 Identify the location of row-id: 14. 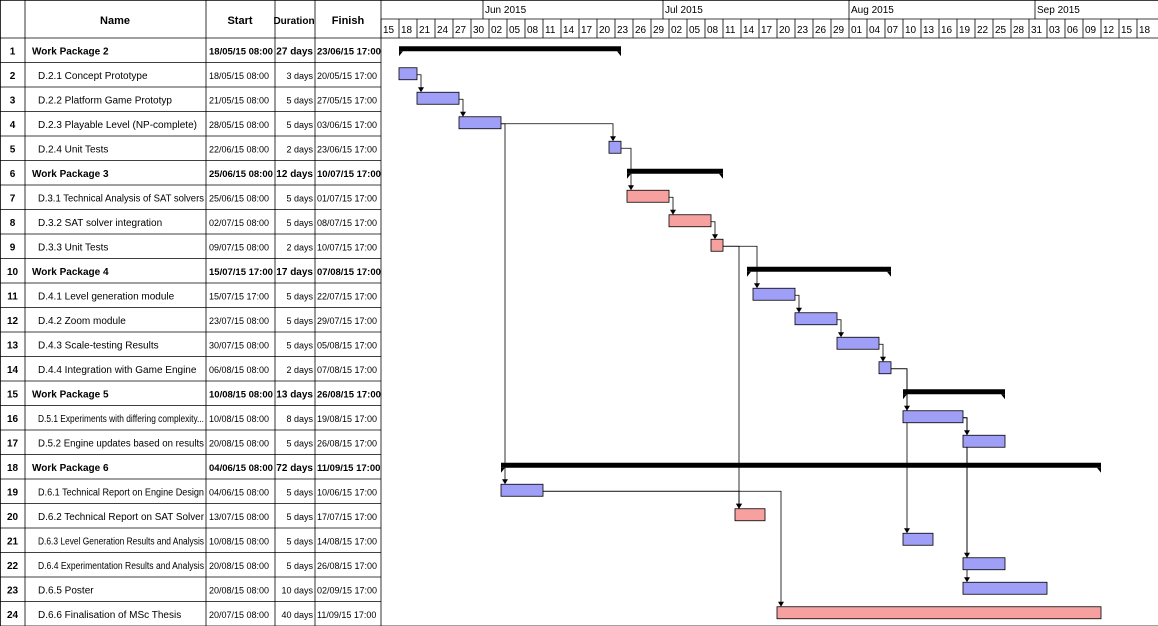
(13, 370).